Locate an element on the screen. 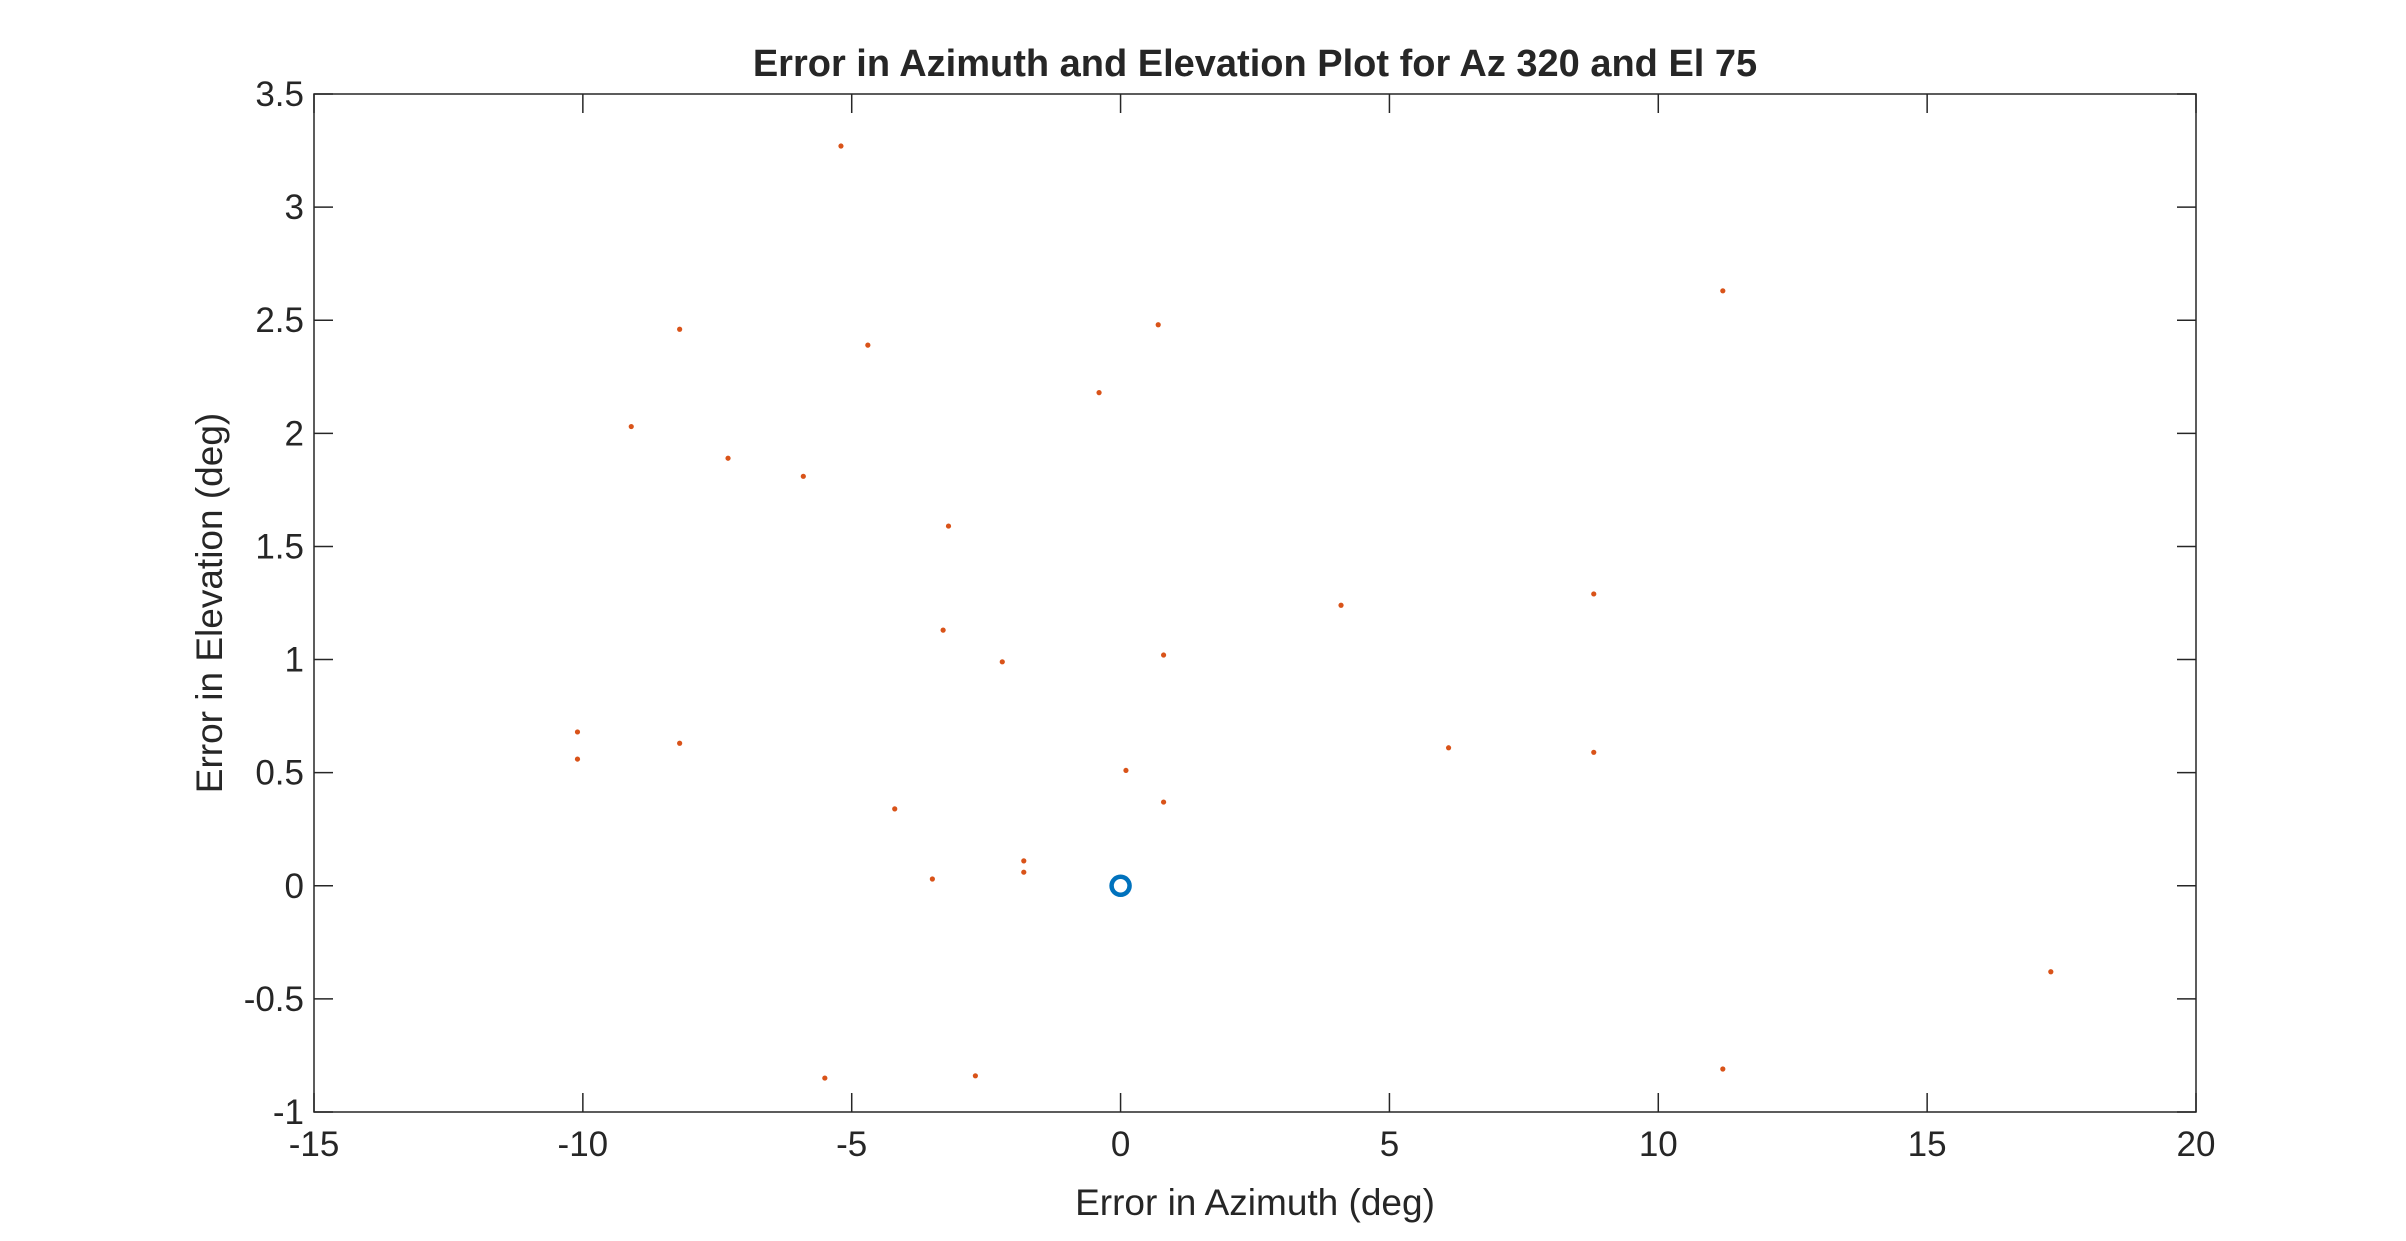 Image resolution: width=2406 pixels, height=1241 pixels. y-tick-label: 2 is located at coordinates (294, 433).